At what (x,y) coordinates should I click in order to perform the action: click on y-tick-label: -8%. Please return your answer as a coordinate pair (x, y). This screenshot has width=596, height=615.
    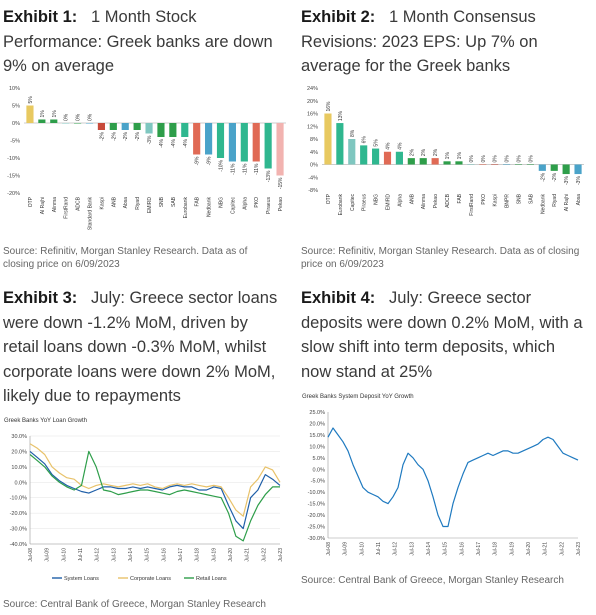
    Looking at the image, I should click on (313, 191).